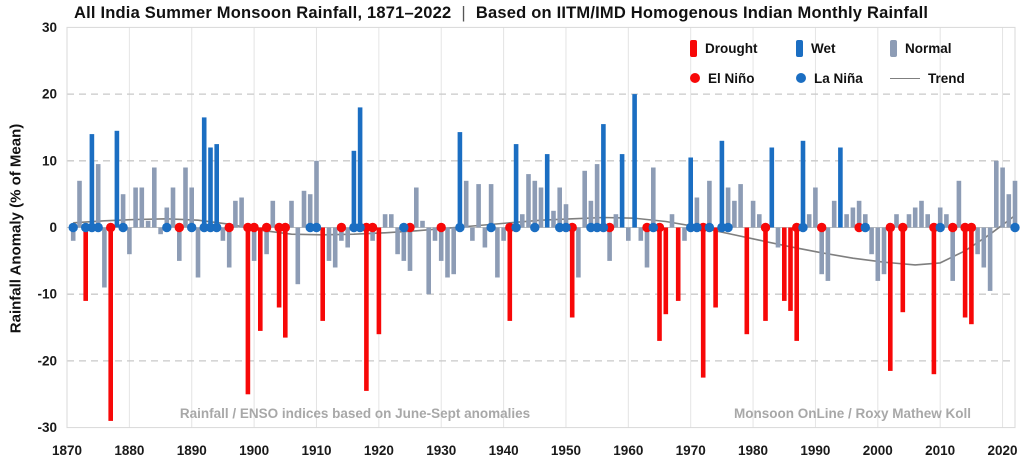  I want to click on legend-item-la-nina: La Niña, so click(843, 78).